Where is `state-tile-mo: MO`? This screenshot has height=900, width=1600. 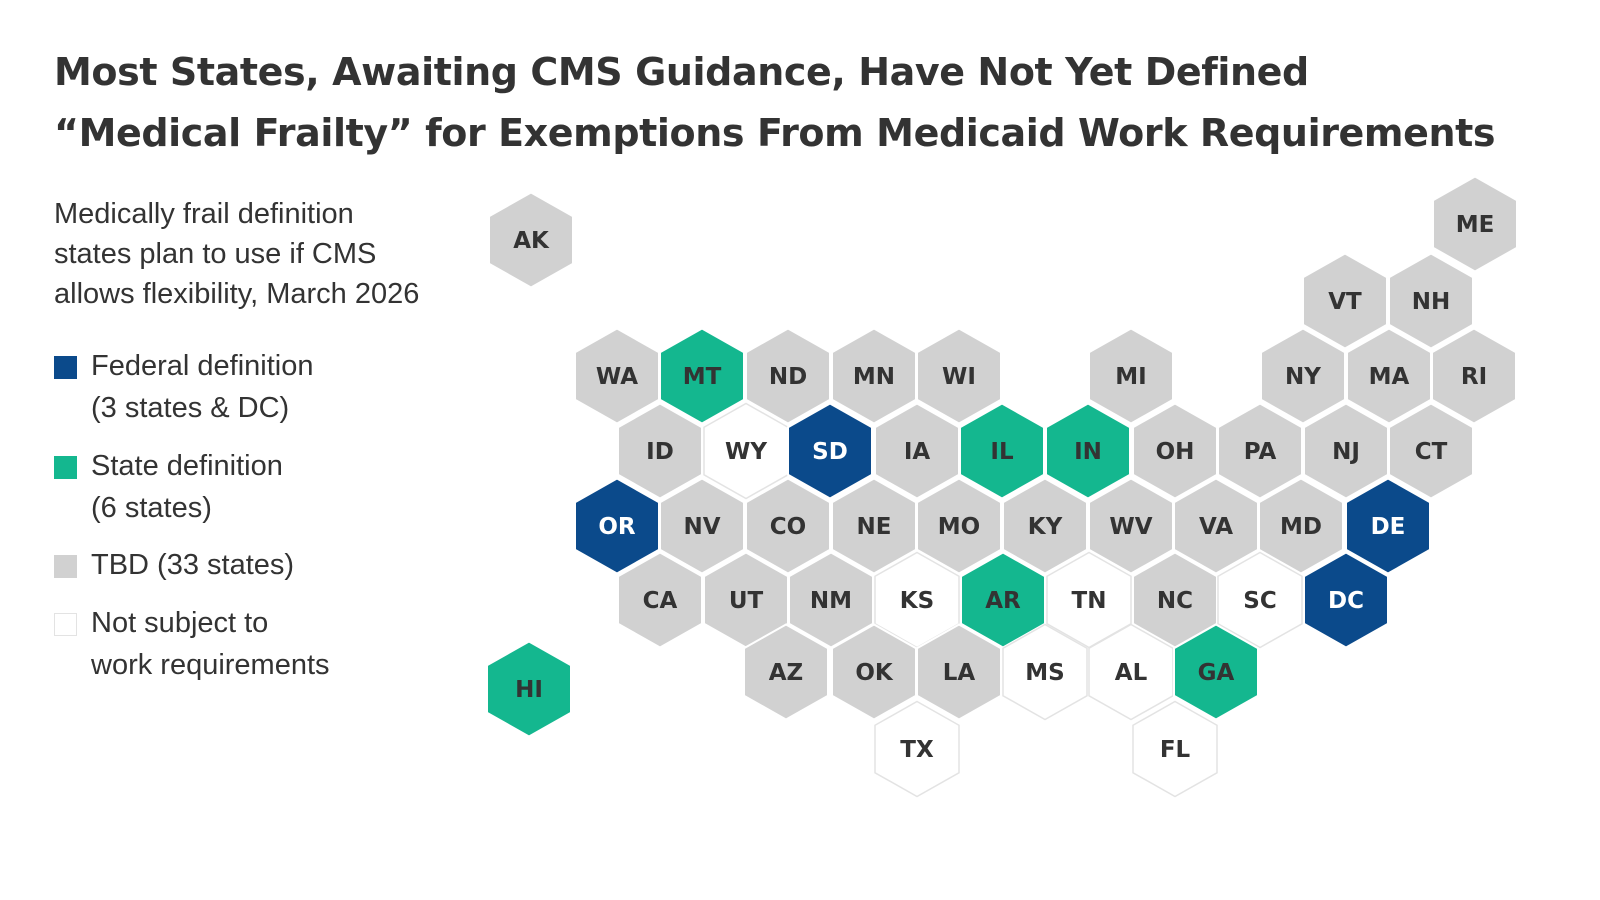 state-tile-mo: MO is located at coordinates (959, 526).